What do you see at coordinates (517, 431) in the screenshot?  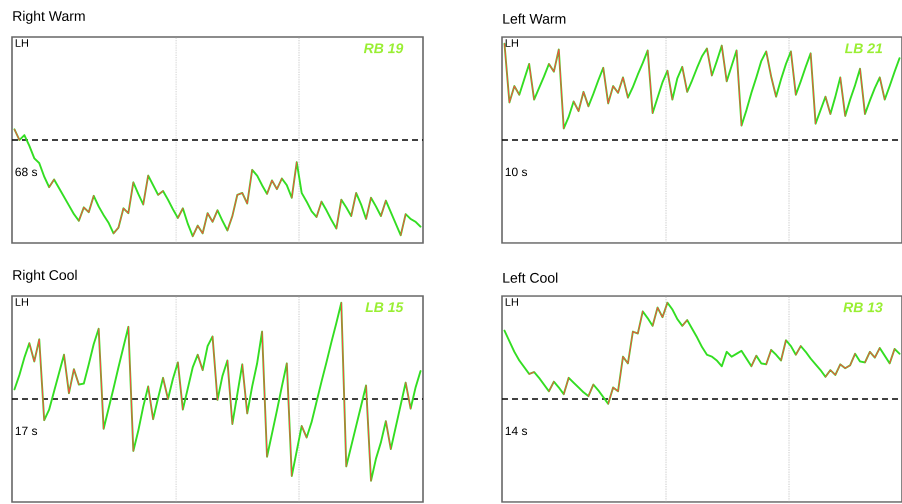 I see `text: 14 s` at bounding box center [517, 431].